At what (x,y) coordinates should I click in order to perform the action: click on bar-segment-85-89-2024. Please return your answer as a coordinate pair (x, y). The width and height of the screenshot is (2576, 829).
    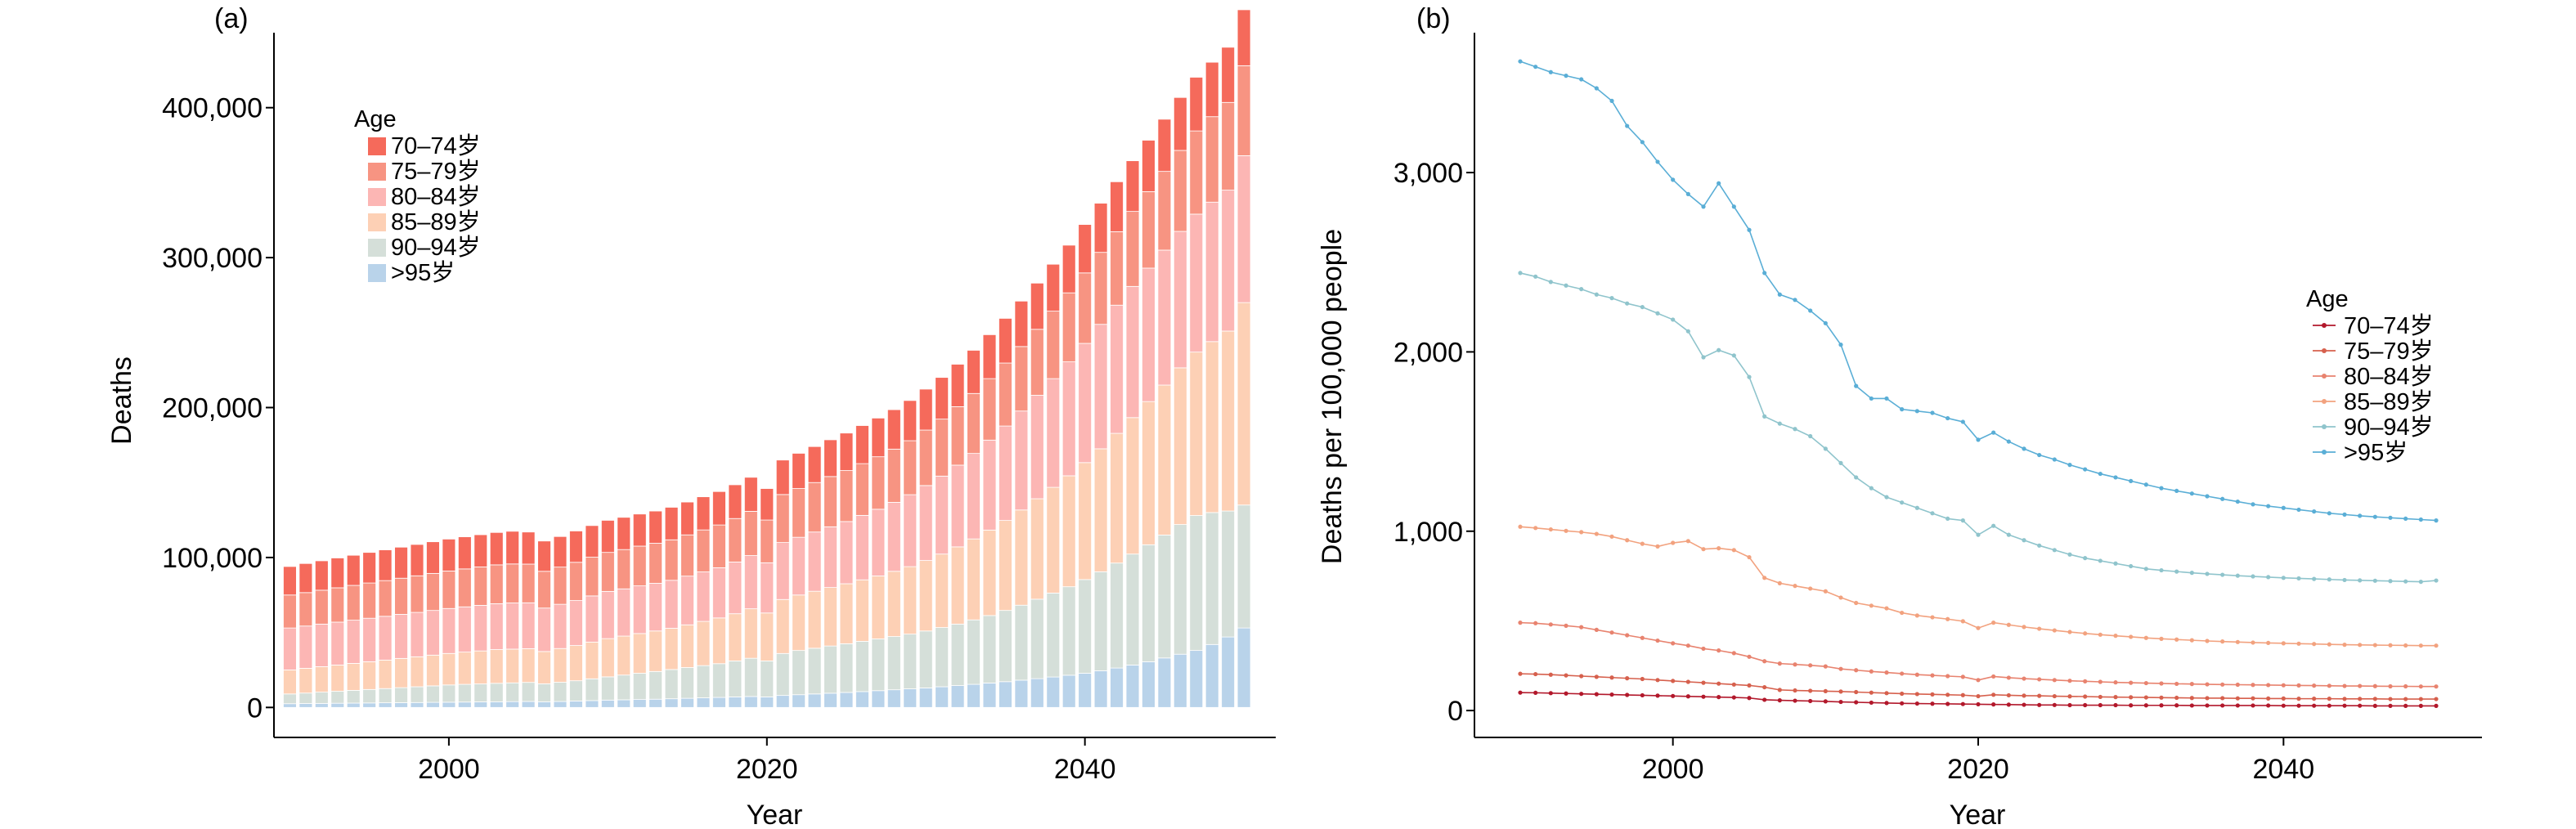
    Looking at the image, I should click on (830, 617).